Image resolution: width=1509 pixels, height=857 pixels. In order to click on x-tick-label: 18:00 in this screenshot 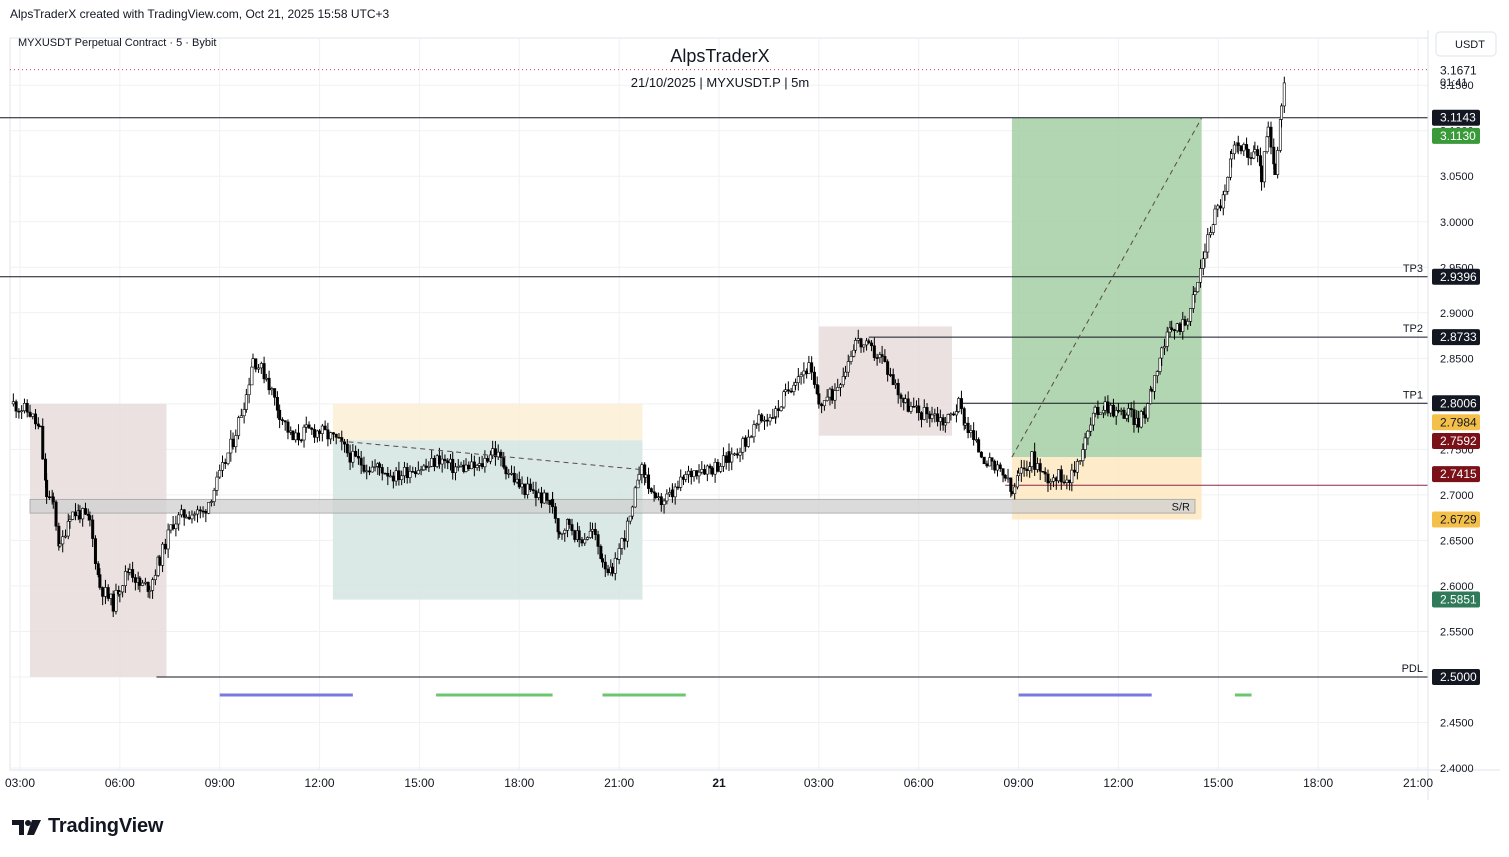, I will do `click(1318, 783)`.